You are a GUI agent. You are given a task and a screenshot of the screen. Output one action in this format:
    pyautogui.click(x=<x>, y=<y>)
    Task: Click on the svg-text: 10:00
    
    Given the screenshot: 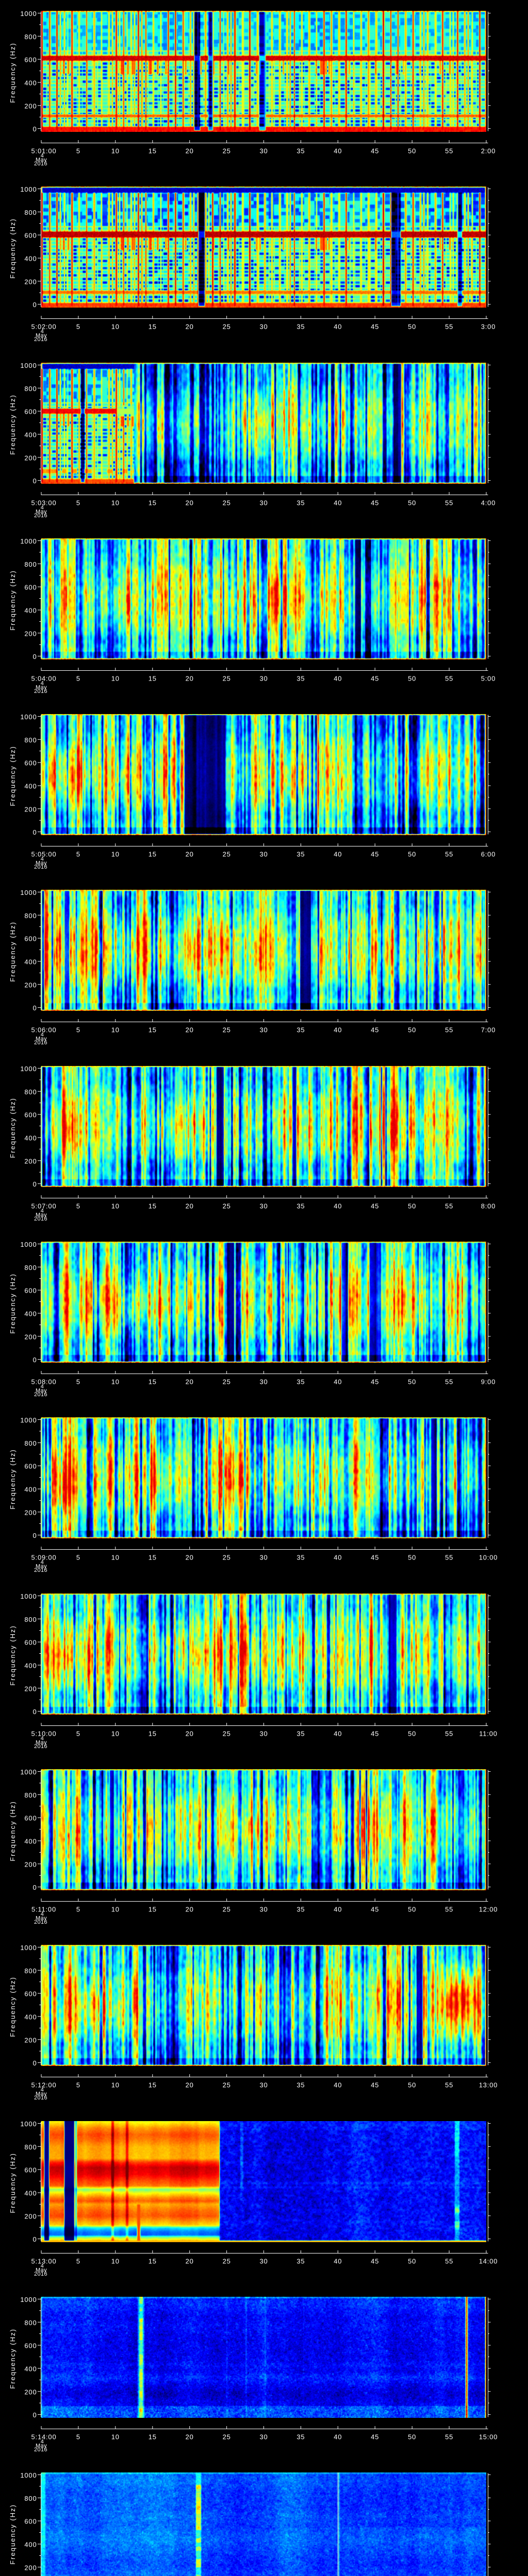 What is the action you would take?
    pyautogui.click(x=488, y=1558)
    